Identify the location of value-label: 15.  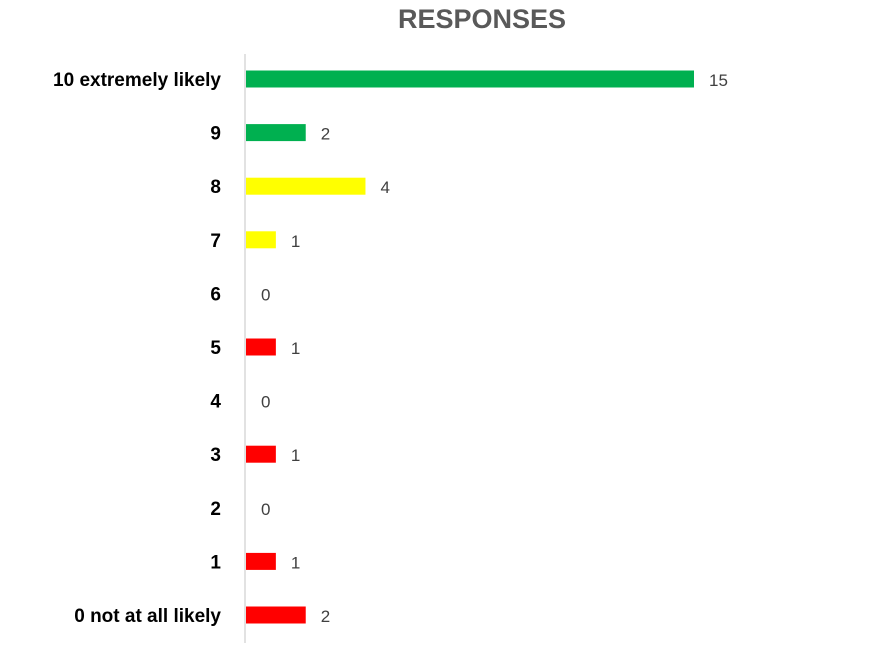
(718, 80).